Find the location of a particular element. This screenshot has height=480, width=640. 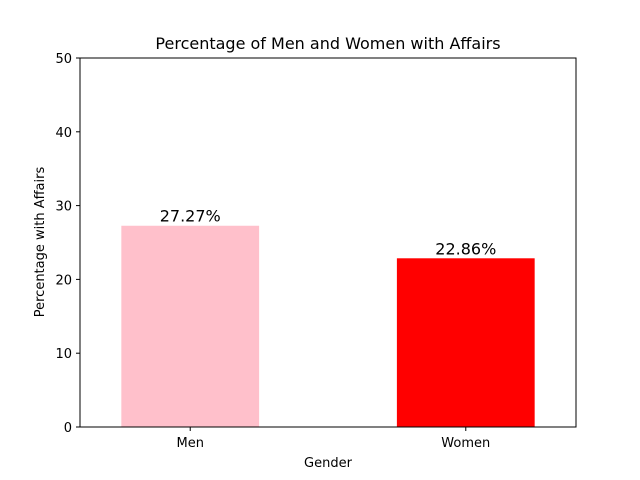

bar-women is located at coordinates (465, 342).